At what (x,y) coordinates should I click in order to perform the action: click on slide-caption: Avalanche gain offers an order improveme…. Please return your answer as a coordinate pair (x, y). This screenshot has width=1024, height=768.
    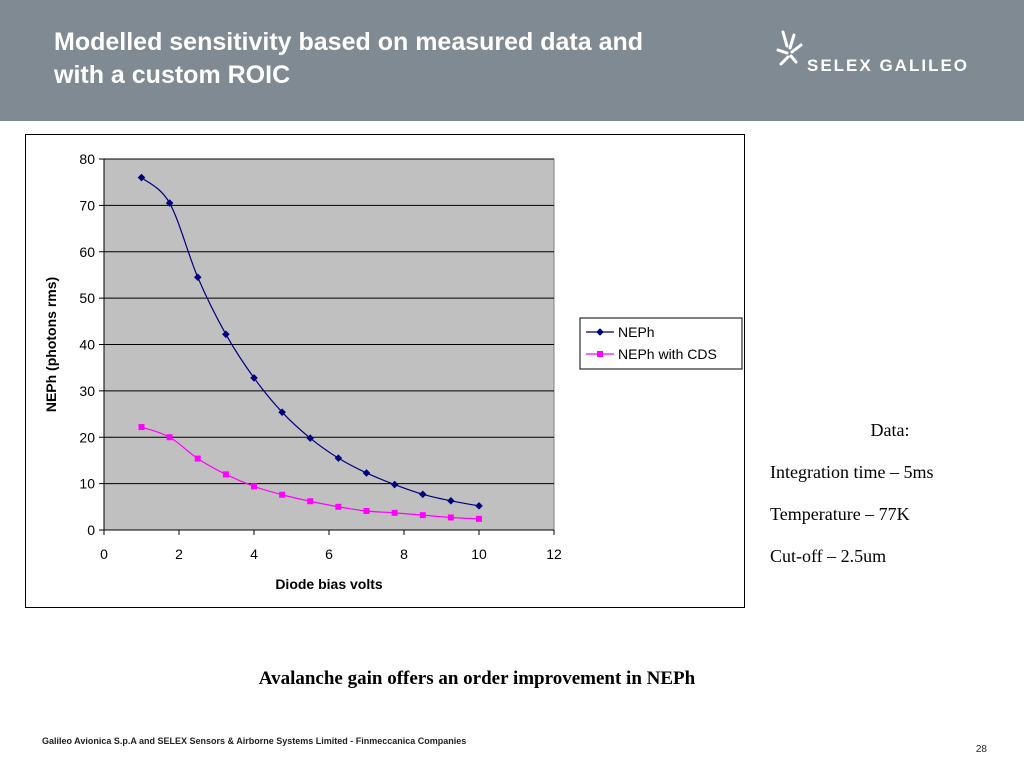
    Looking at the image, I should click on (477, 678).